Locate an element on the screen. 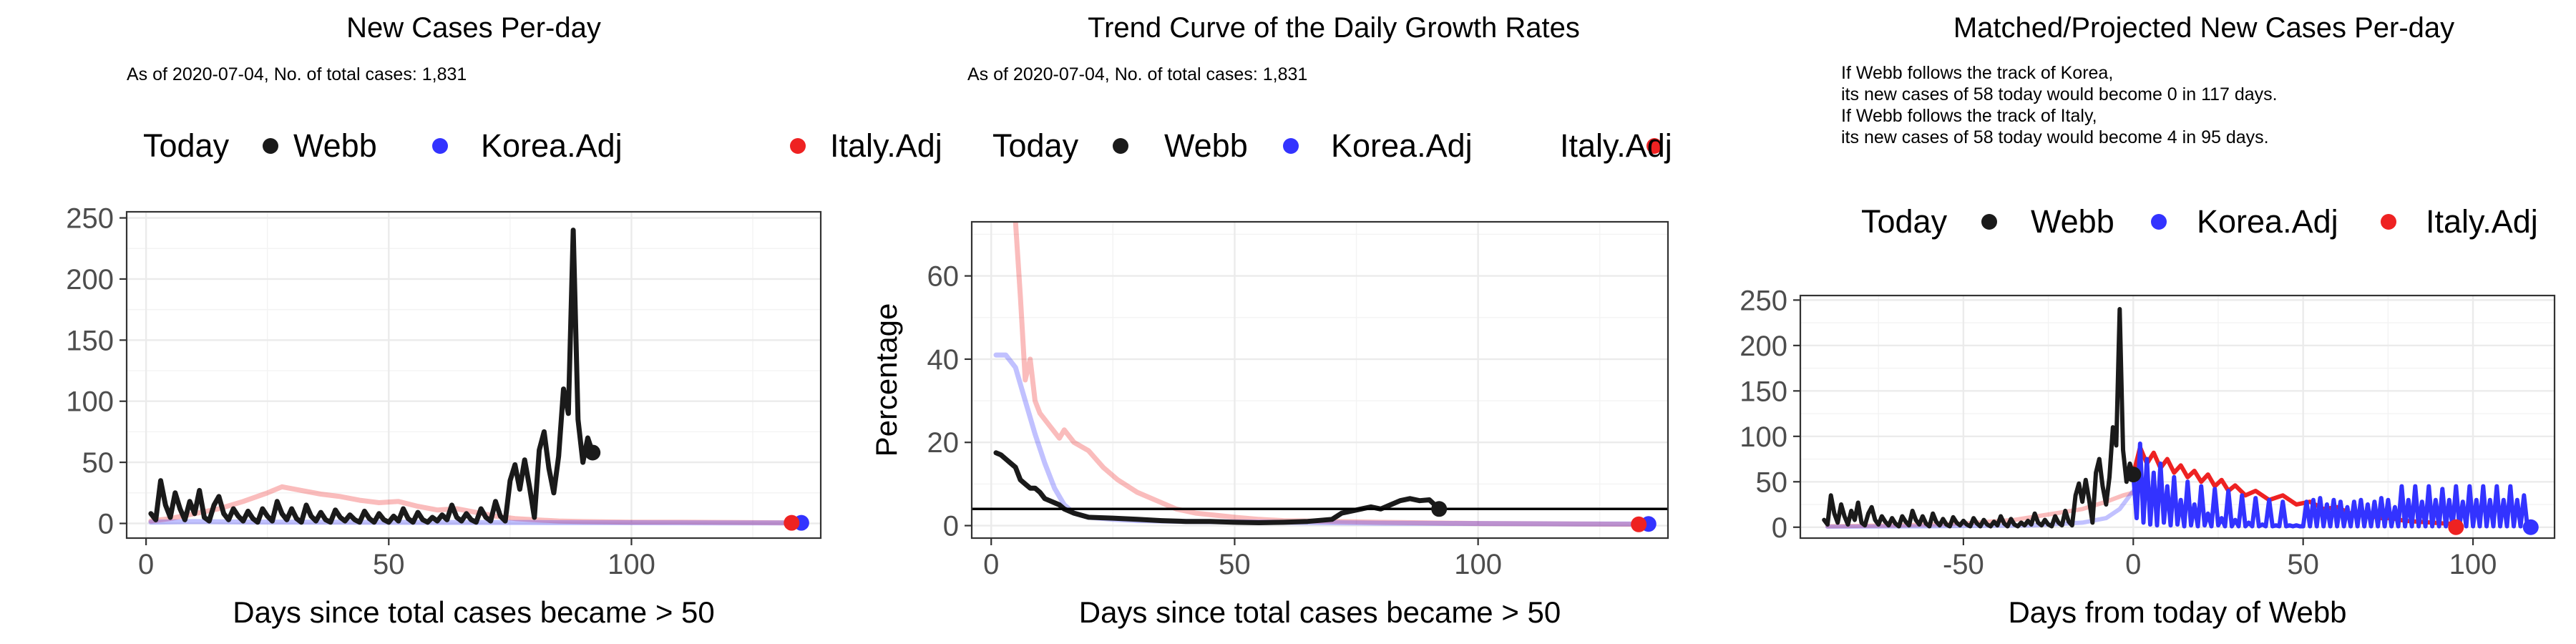  y-axis-label: Percentage is located at coordinates (886, 380).